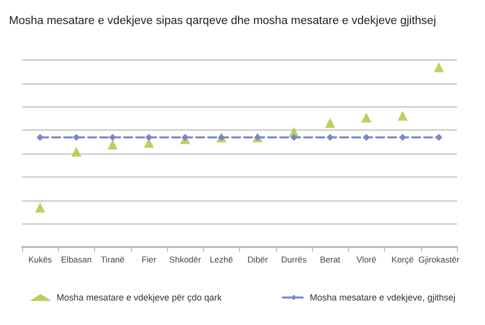 This screenshot has height=325, width=485. What do you see at coordinates (149, 259) in the screenshot?
I see `x-tick-label: Fier` at bounding box center [149, 259].